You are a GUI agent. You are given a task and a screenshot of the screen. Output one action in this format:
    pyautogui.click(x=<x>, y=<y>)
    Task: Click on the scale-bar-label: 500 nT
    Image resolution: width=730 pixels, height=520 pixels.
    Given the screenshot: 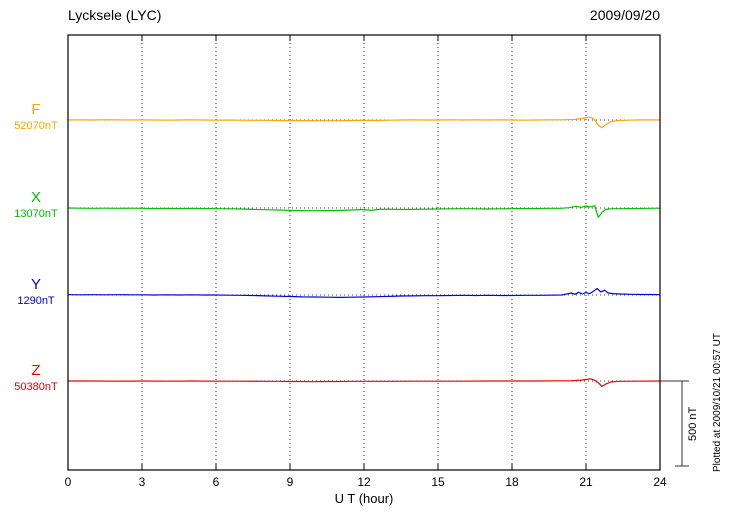 What is the action you would take?
    pyautogui.click(x=693, y=423)
    